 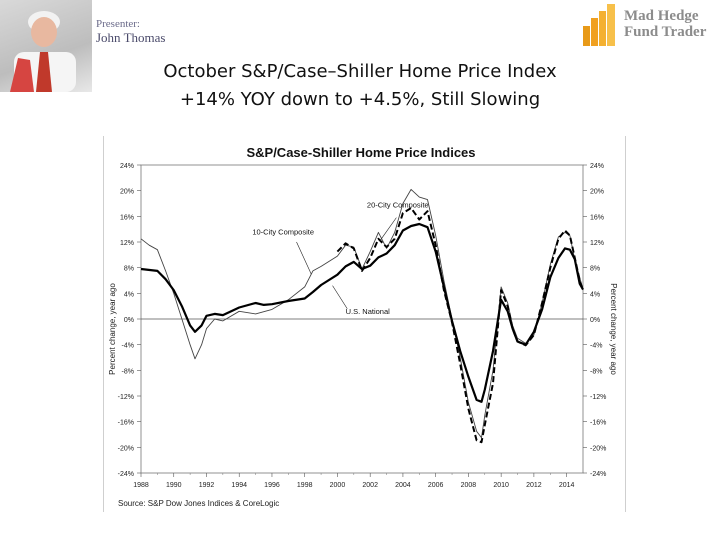 I want to click on x-tick-label: 2008, so click(x=469, y=485).